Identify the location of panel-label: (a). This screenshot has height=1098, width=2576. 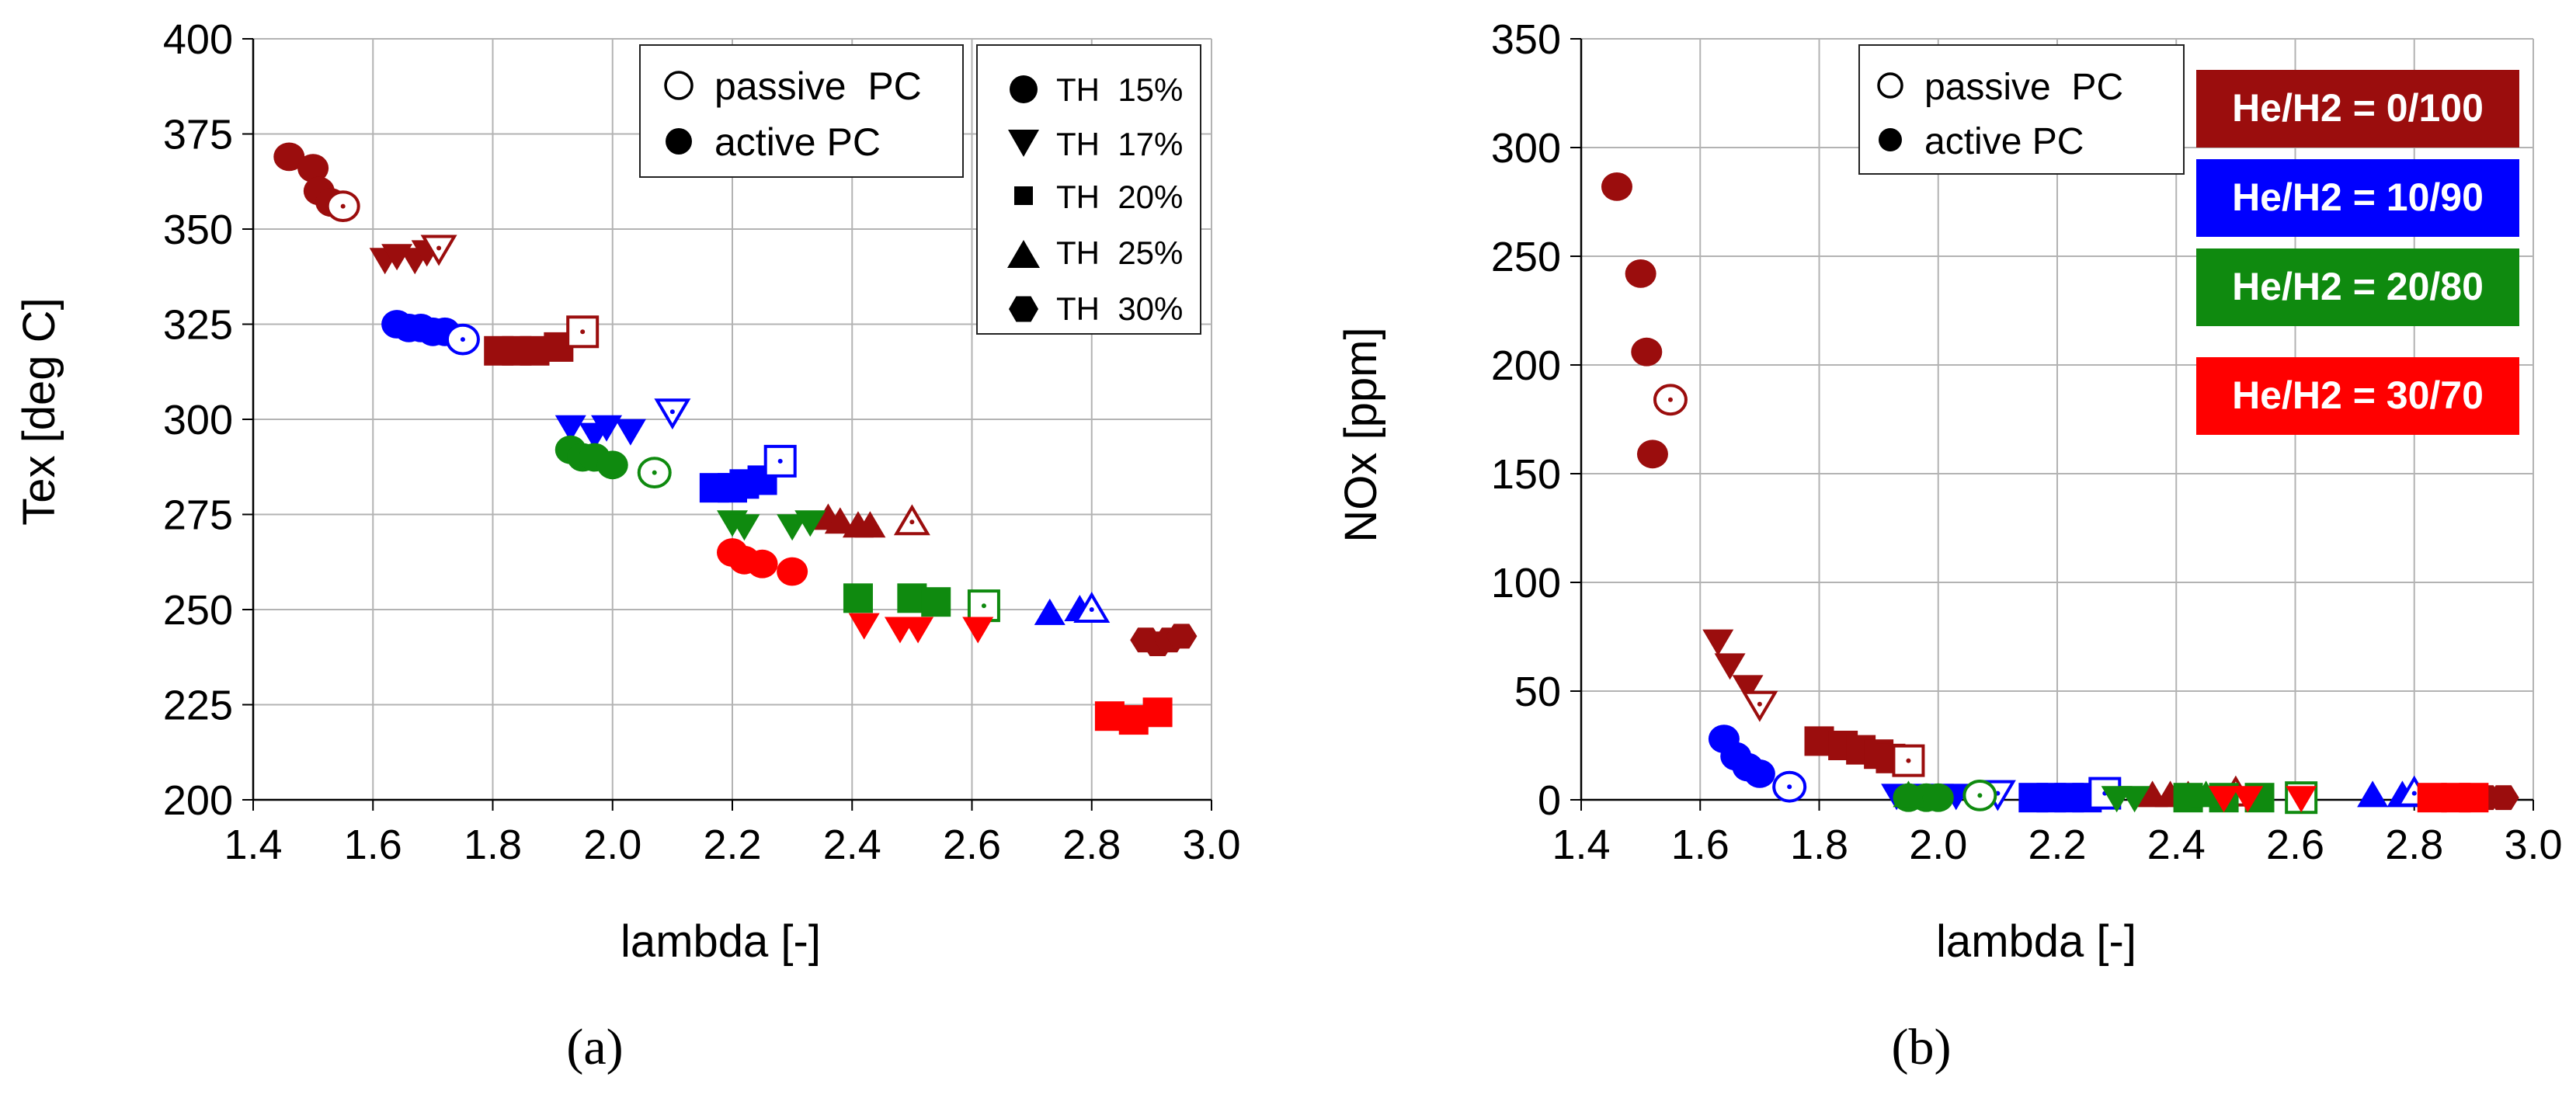
(594, 1047).